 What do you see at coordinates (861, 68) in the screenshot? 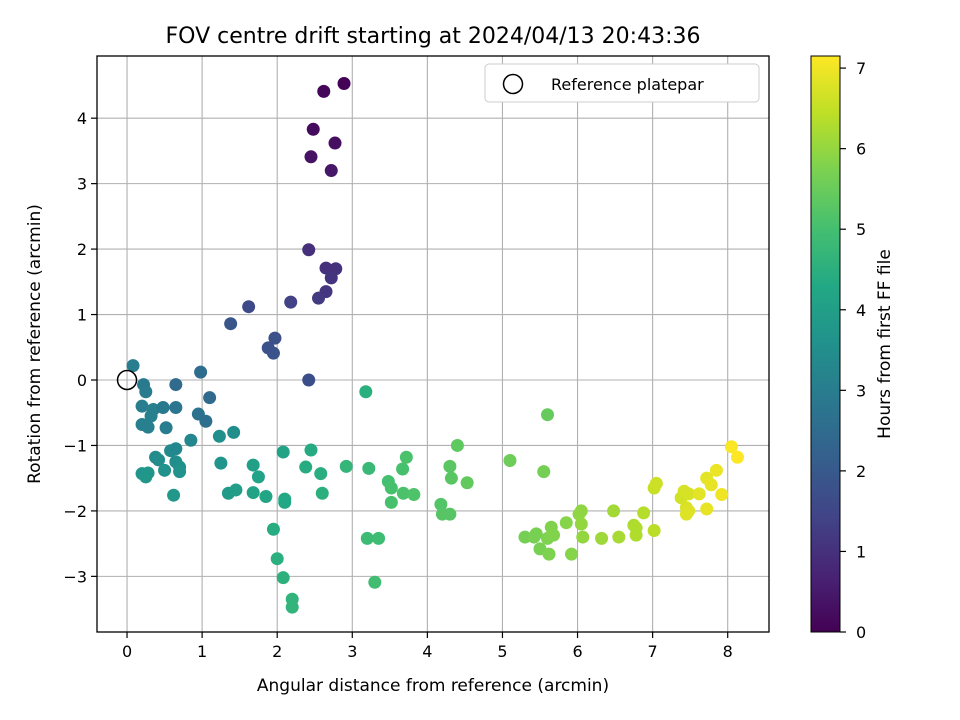
I see `colorbar-tick-label: 7` at bounding box center [861, 68].